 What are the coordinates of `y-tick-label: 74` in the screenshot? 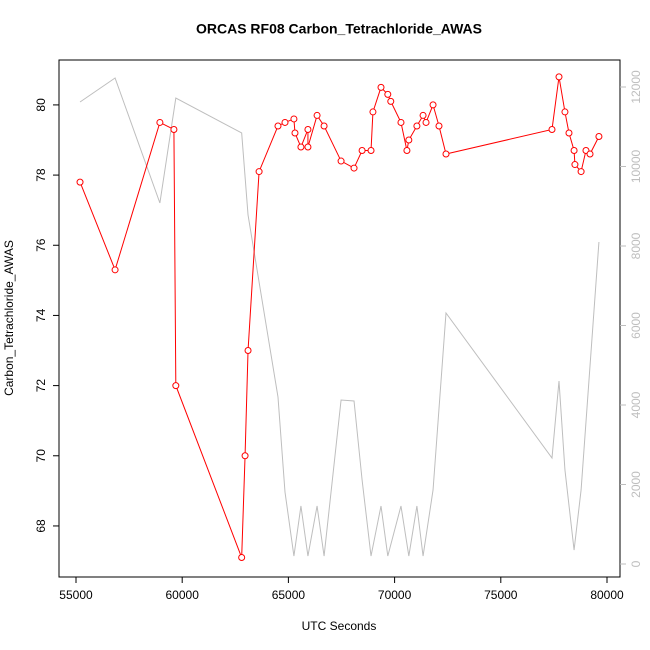 It's located at (41, 315).